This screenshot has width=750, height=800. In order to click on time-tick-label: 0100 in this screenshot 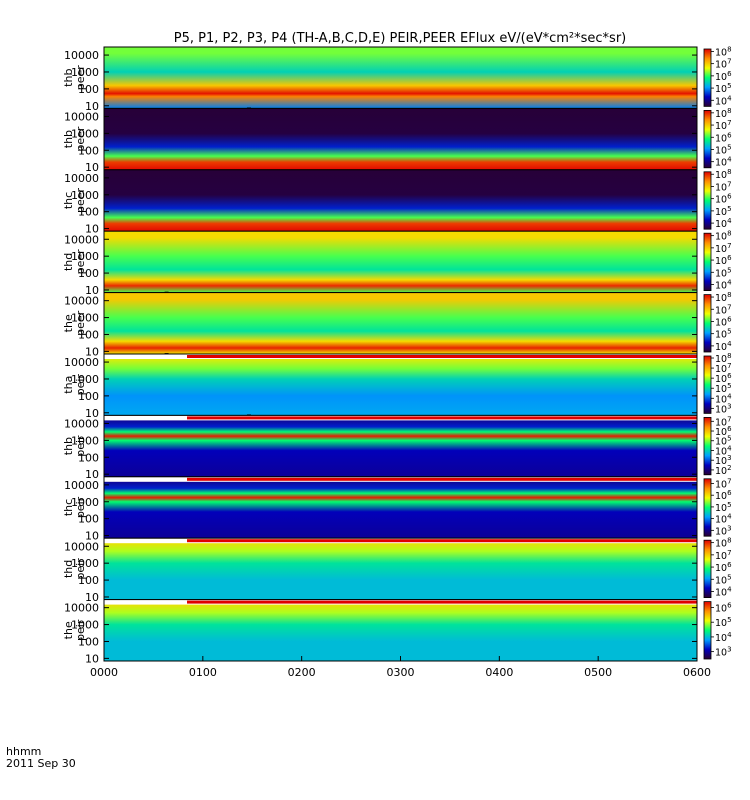, I will do `click(203, 672)`.